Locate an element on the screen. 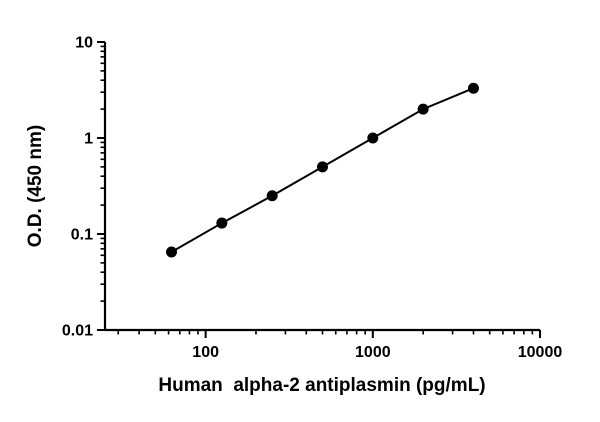  x-tick-label: 100 is located at coordinates (205, 352).